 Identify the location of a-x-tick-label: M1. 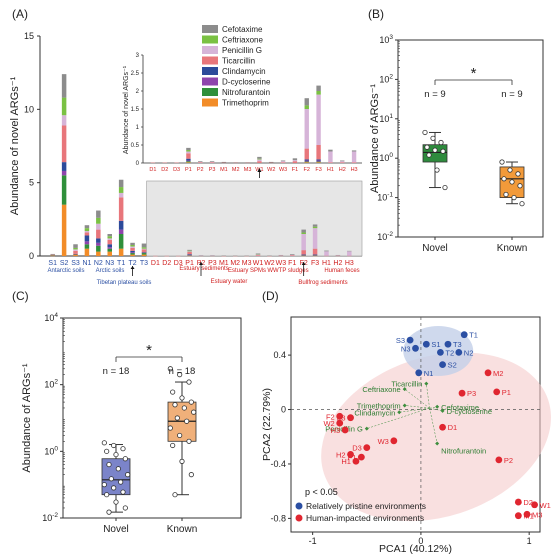
(224, 263).